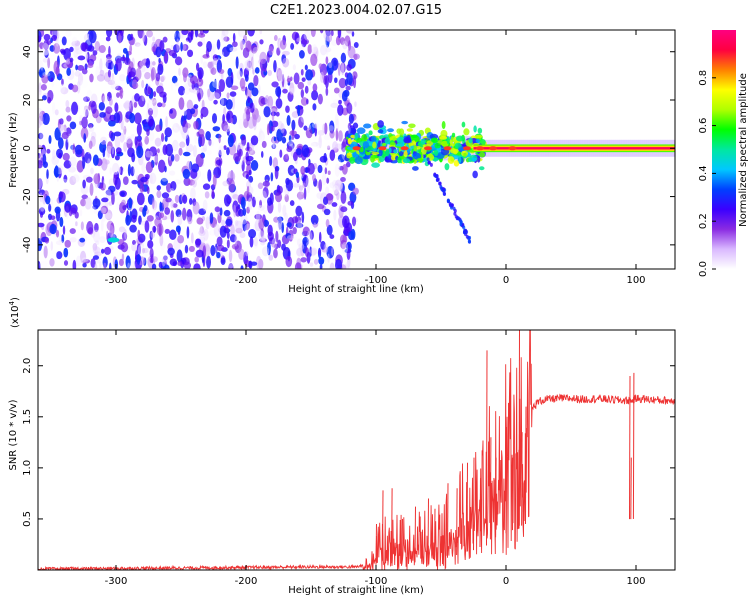 Image resolution: width=750 pixels, height=600 pixels. Describe the element at coordinates (13, 434) in the screenshot. I see `snr-y-label: SNR (10 * v/v)` at that location.